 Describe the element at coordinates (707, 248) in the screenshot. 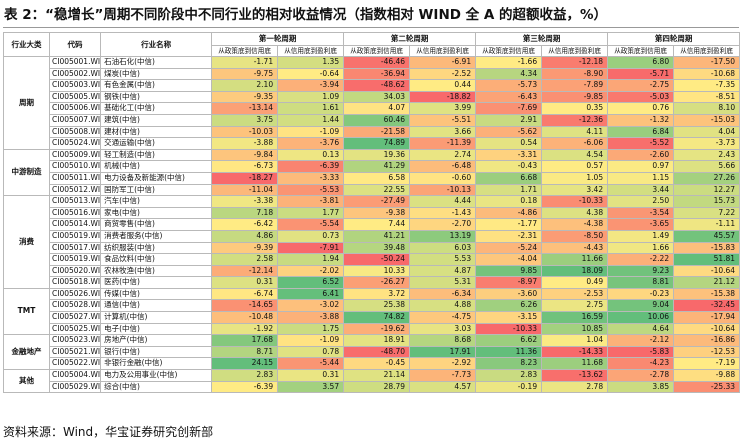

I see `return-value-cell: -15.83` at that location.